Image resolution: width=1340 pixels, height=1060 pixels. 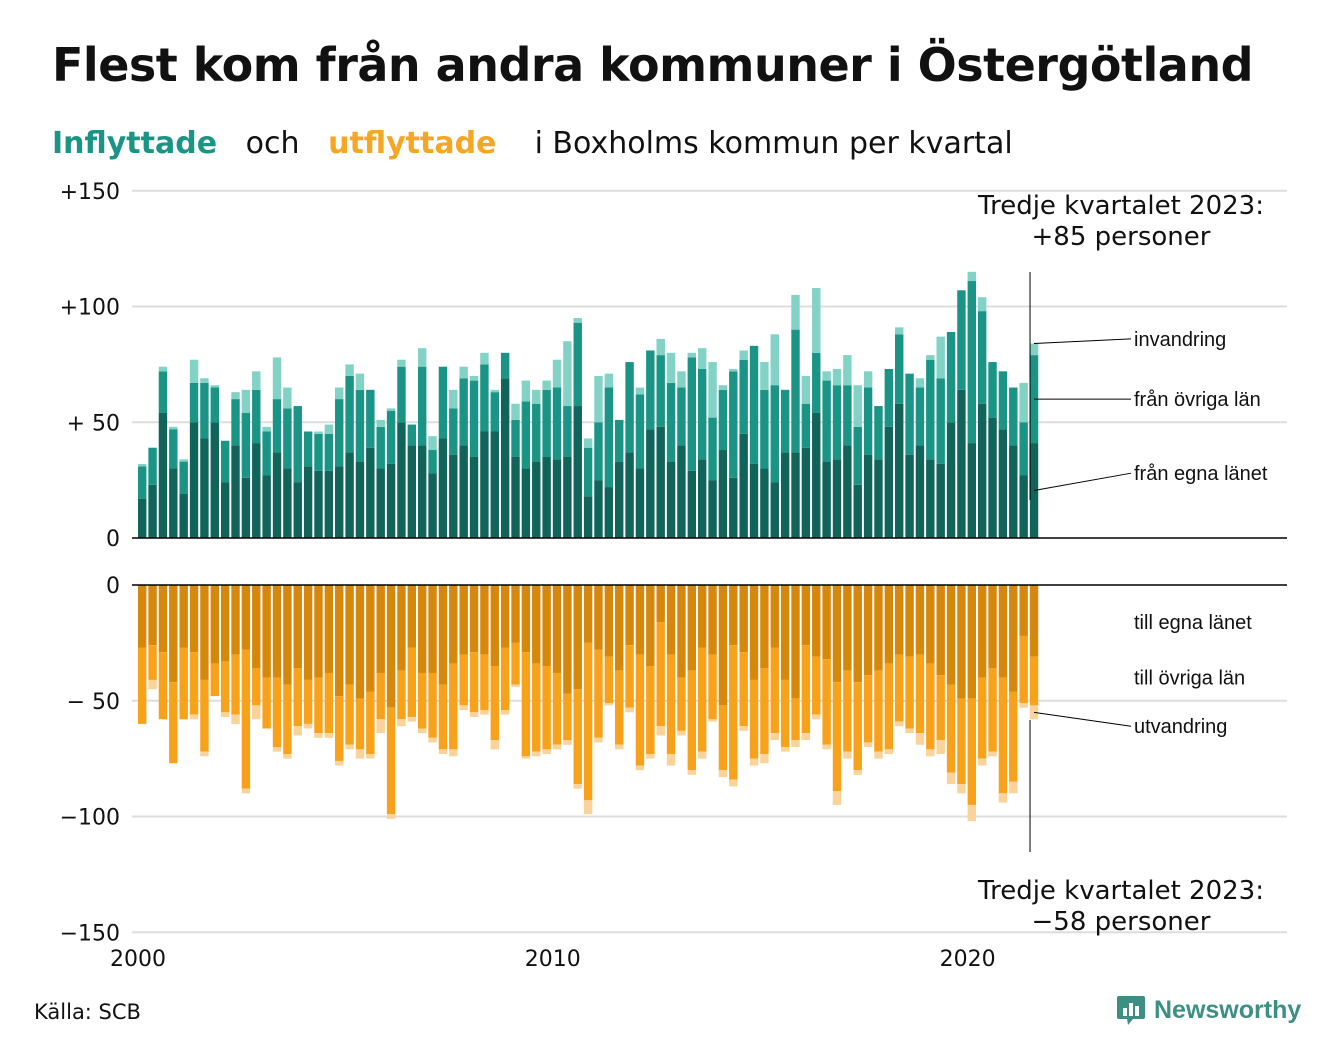 What do you see at coordinates (1201, 474) in the screenshot?
I see `series-label-0: från egna länet` at bounding box center [1201, 474].